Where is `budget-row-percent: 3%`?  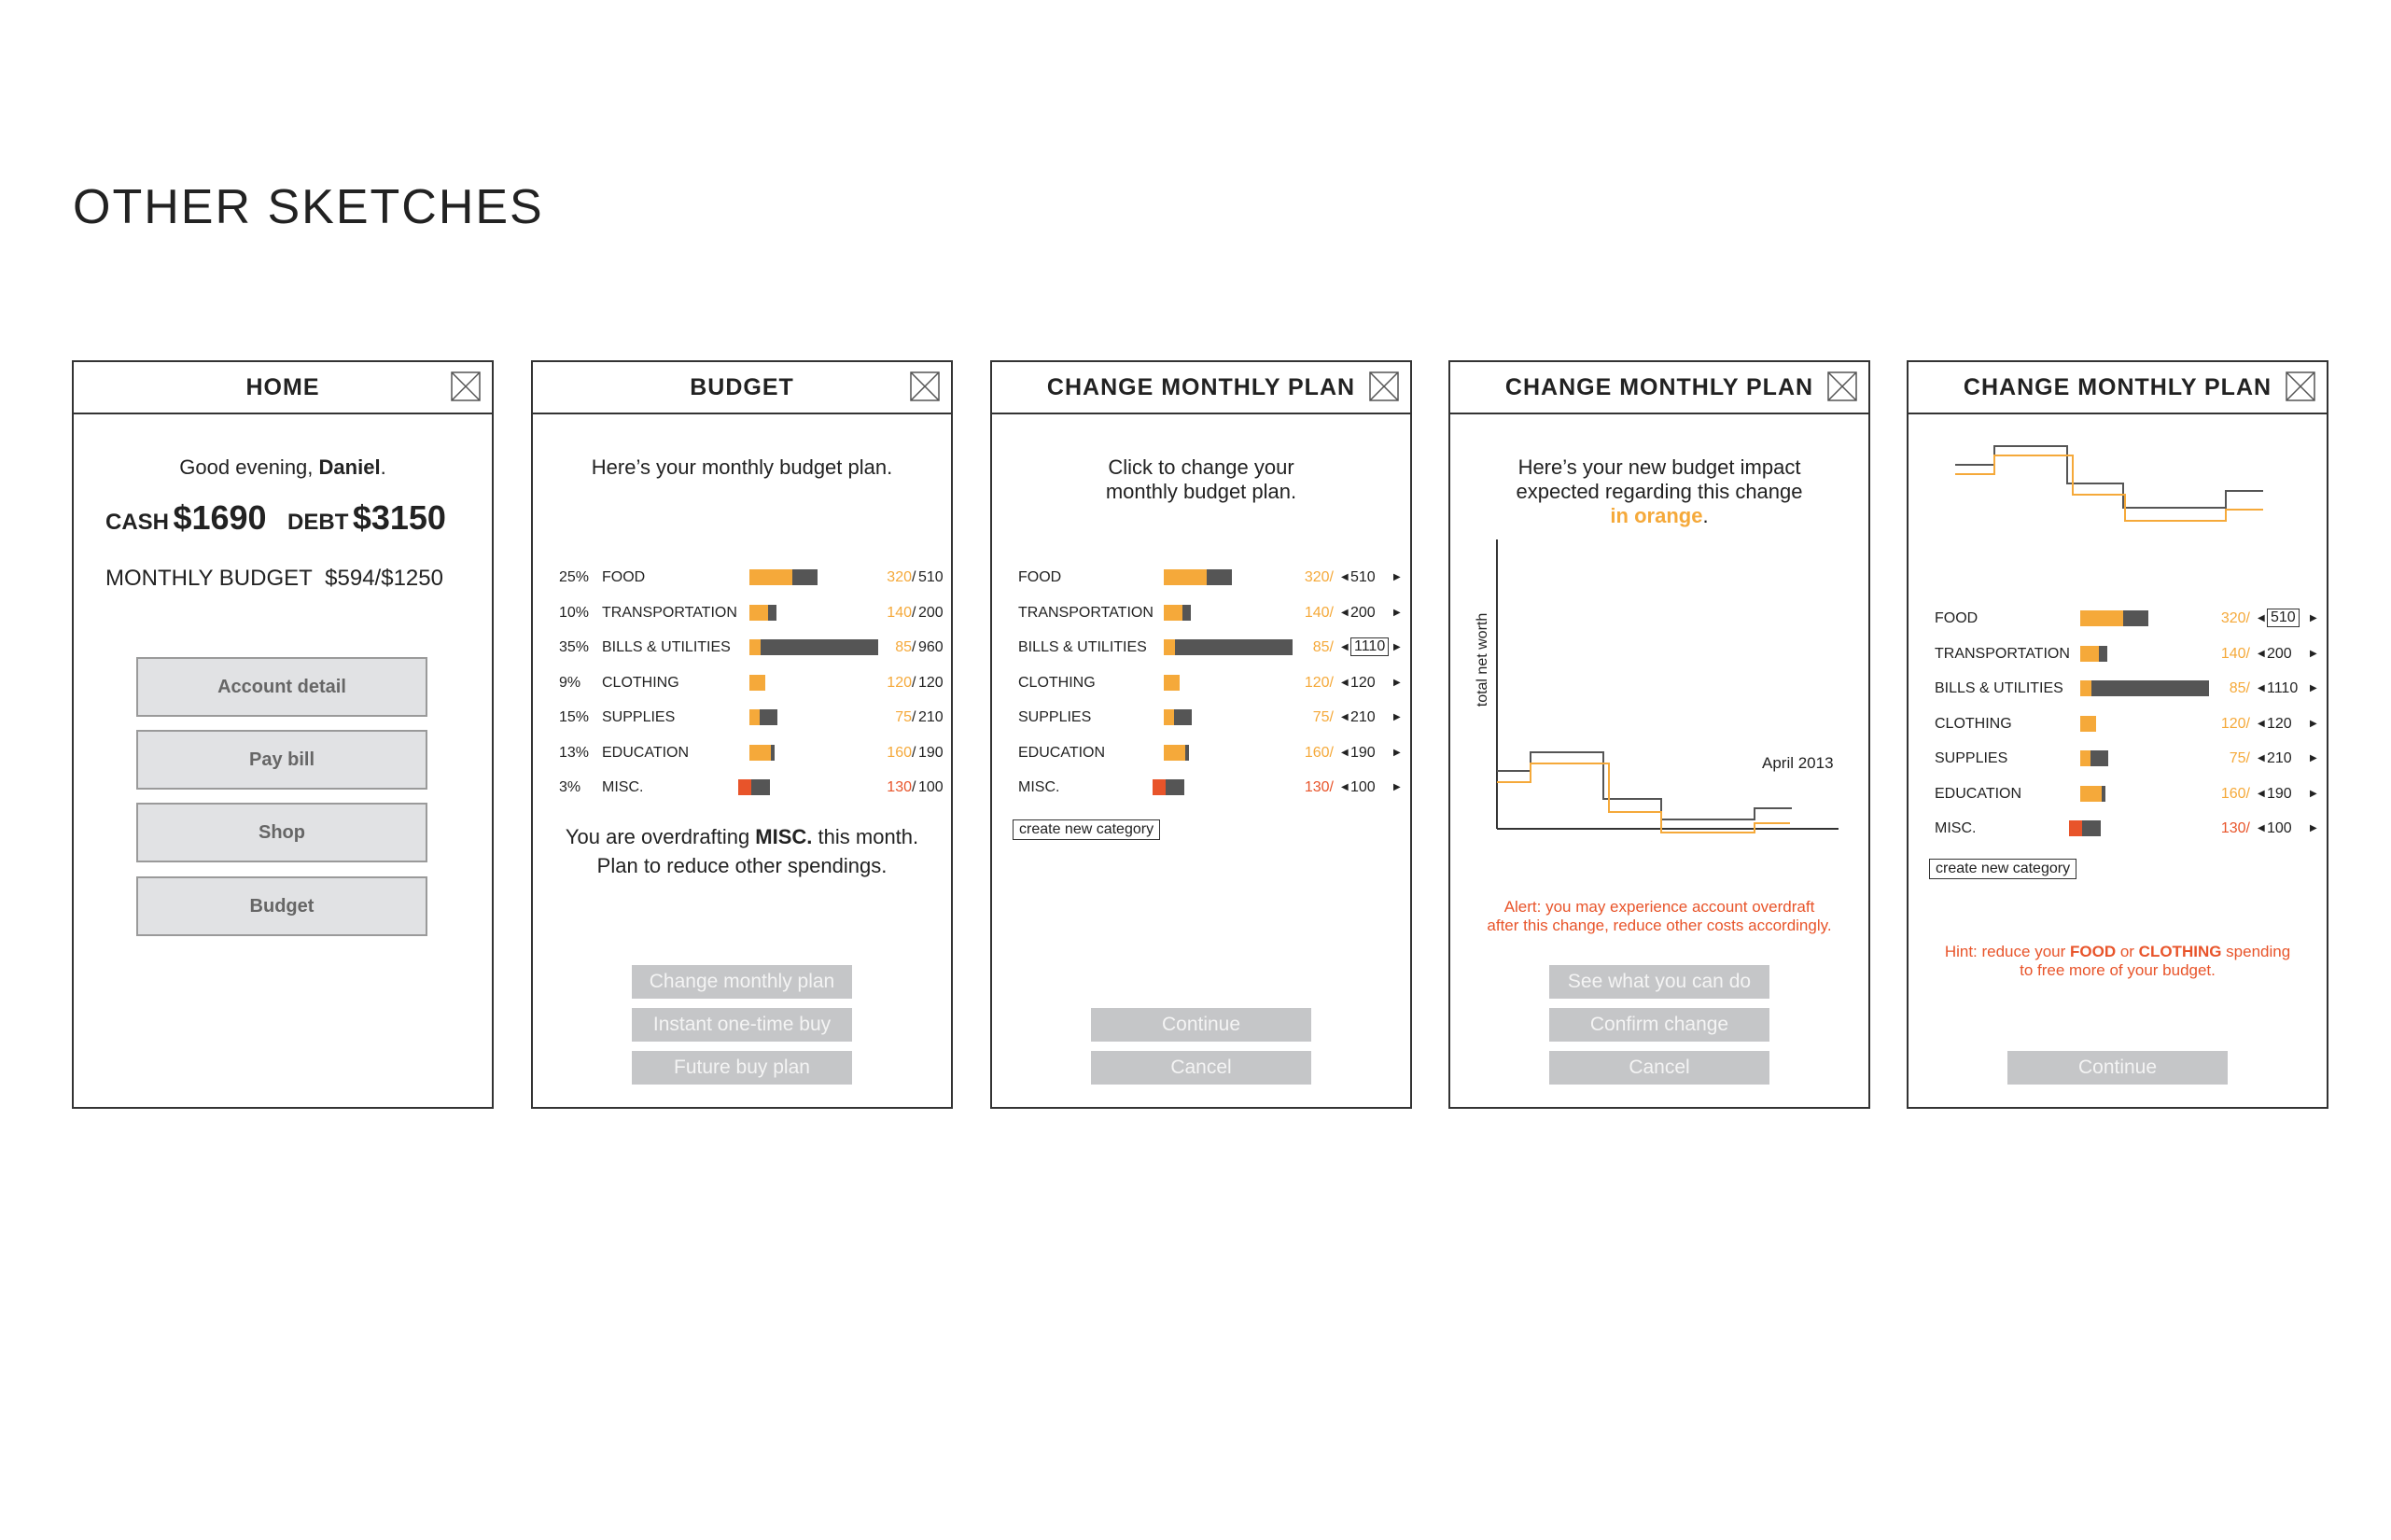 budget-row-percent: 3% is located at coordinates (570, 787).